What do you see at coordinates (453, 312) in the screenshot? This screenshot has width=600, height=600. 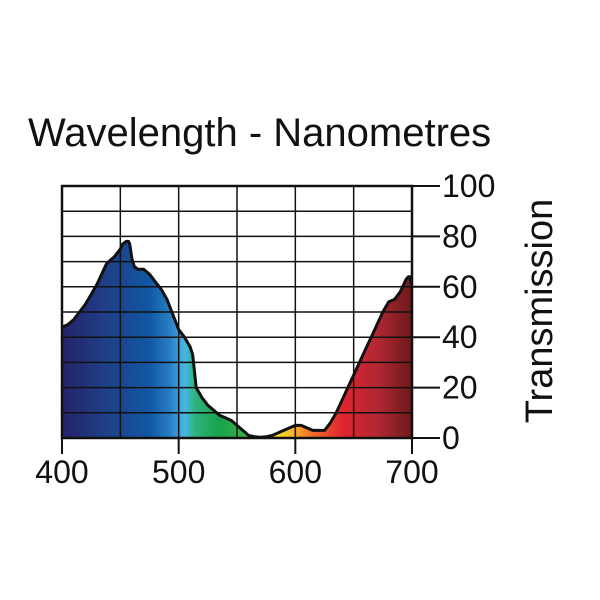 I see `y-axis-ticks: 0 20 40 60 80 100` at bounding box center [453, 312].